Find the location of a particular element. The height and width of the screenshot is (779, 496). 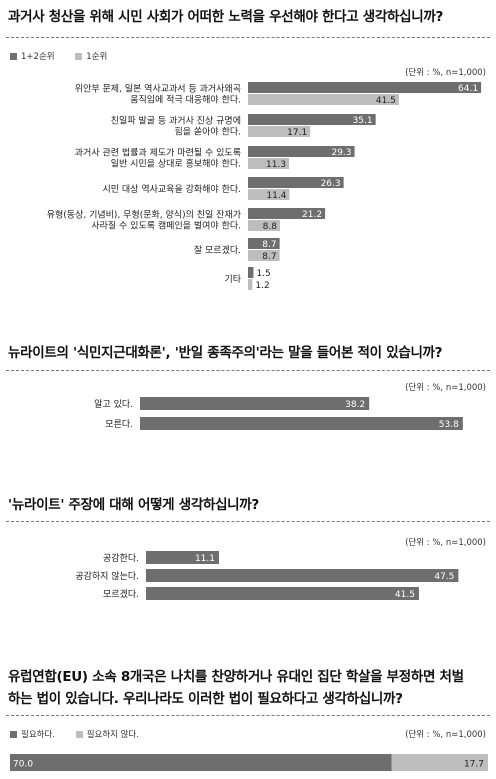

data-label: 1.5 is located at coordinates (263, 274).